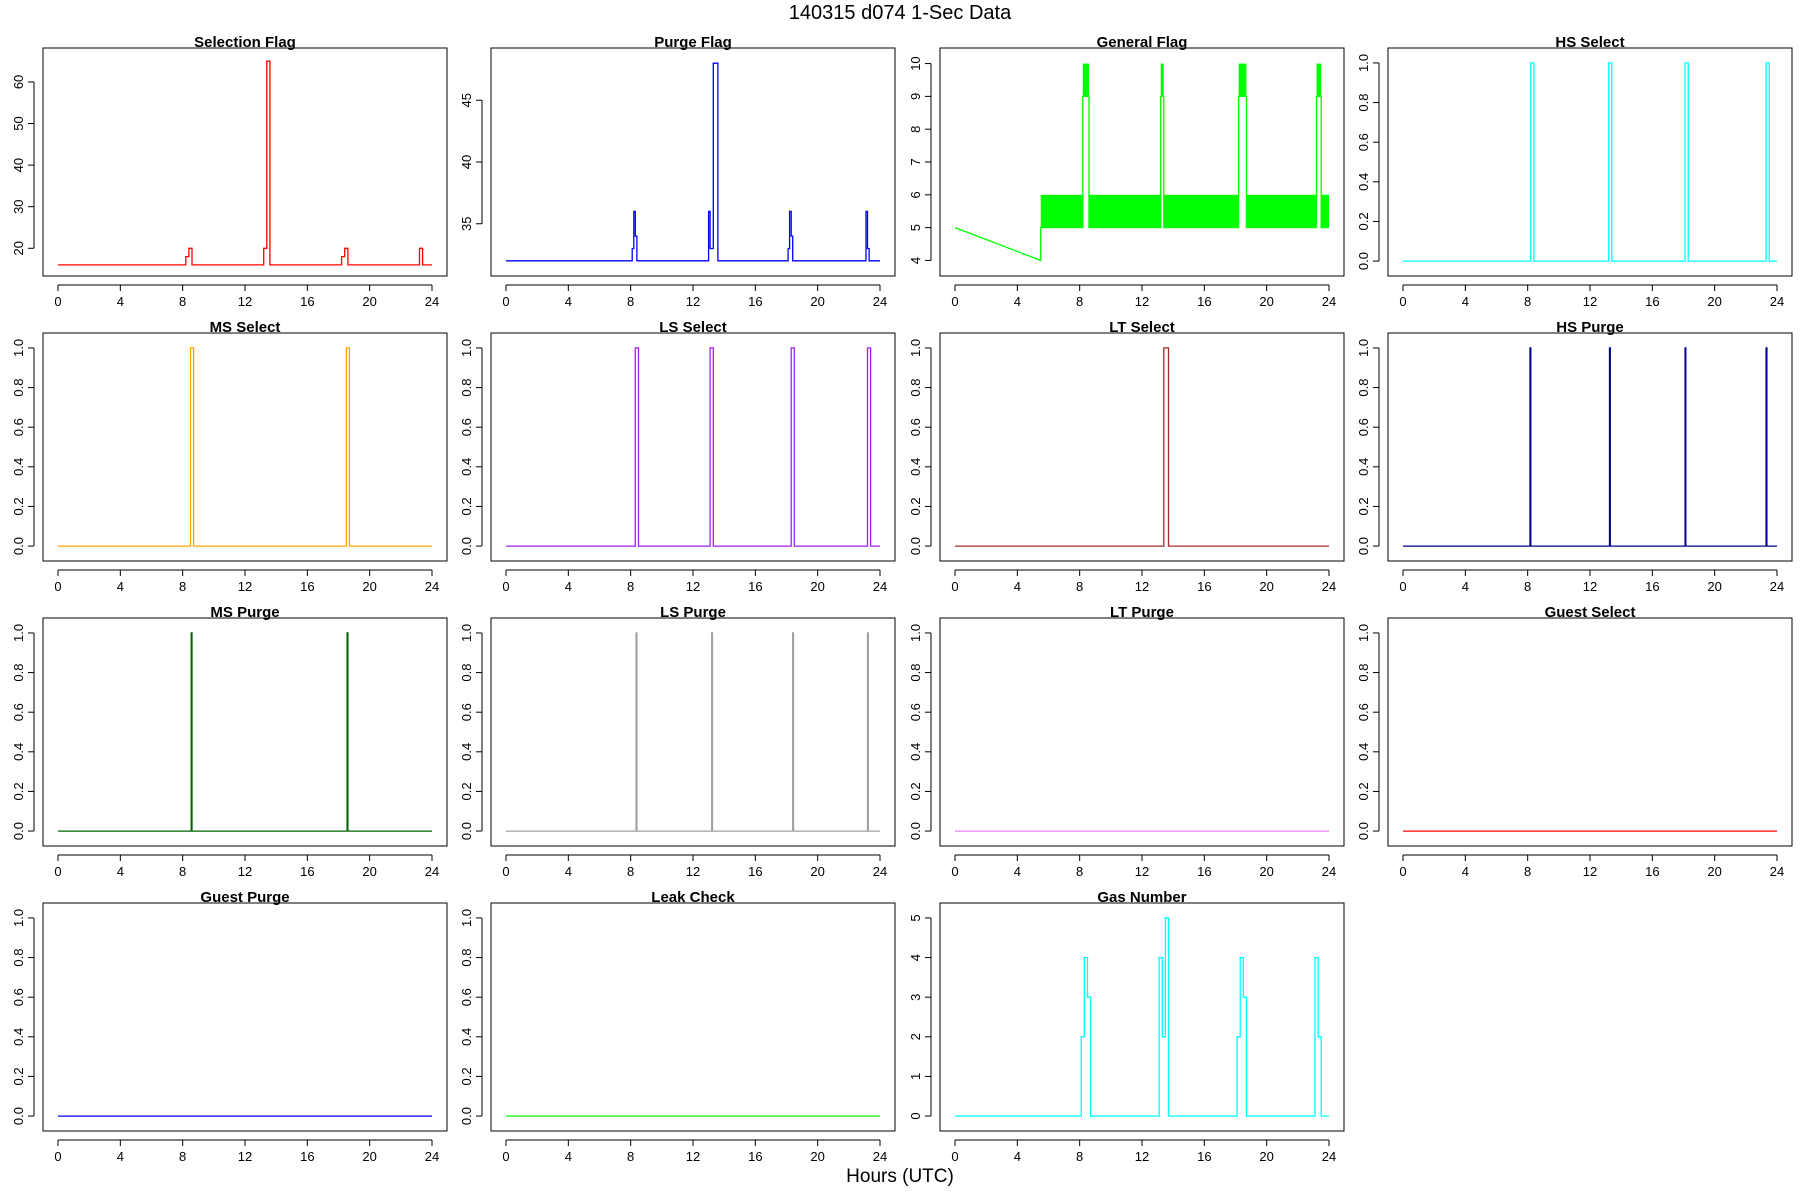 The image size is (1800, 1200). What do you see at coordinates (915, 227) in the screenshot?
I see `y-tick-label: 5` at bounding box center [915, 227].